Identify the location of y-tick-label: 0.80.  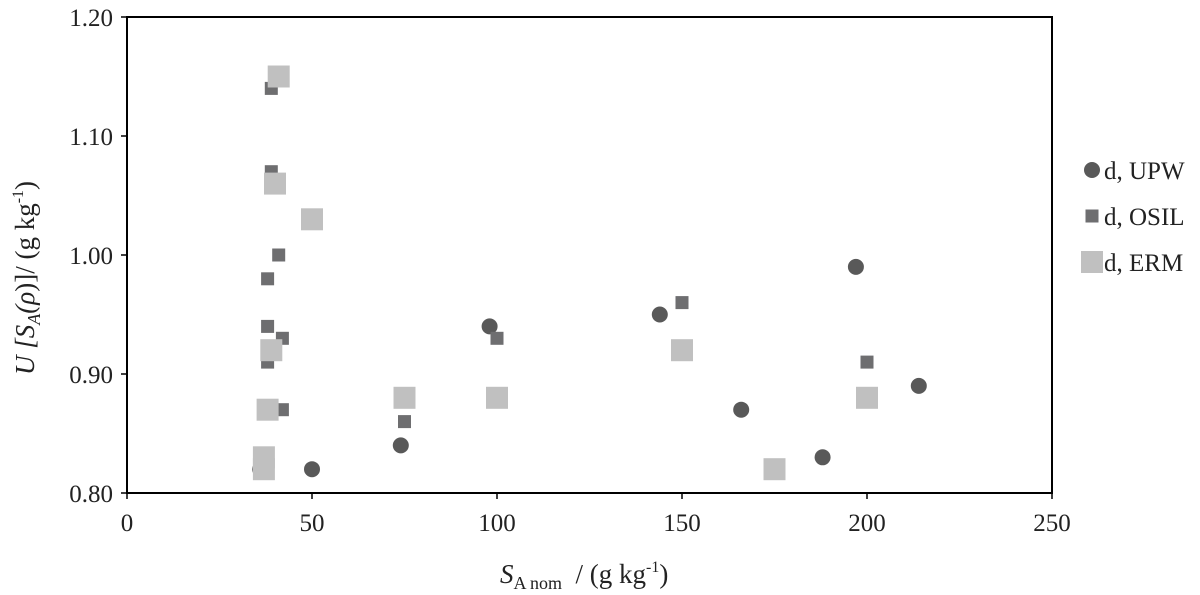
(91, 494).